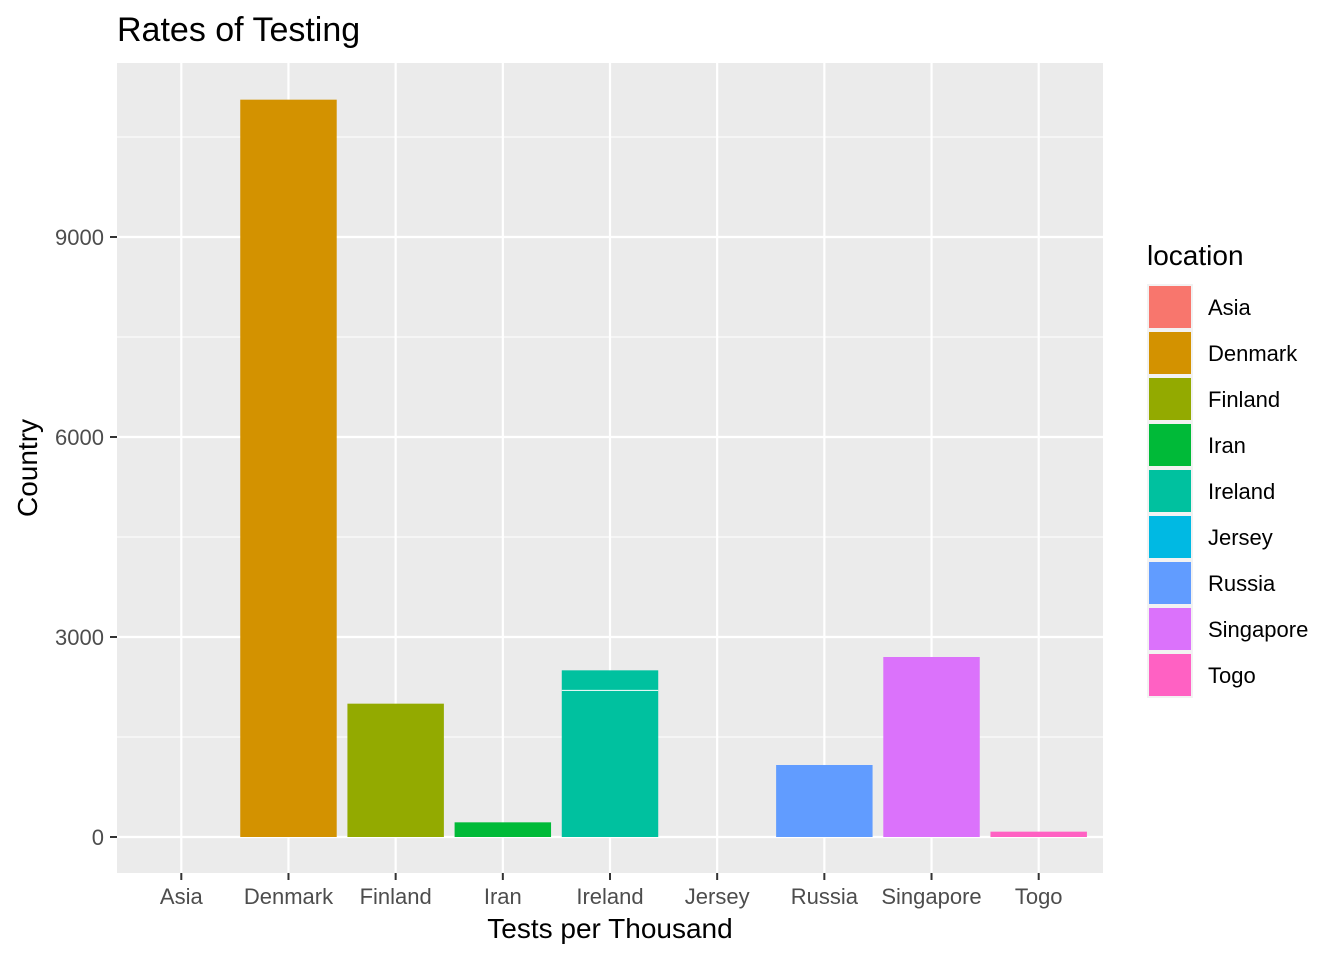  Describe the element at coordinates (79, 437) in the screenshot. I see `y-tick-label: 6000` at that location.